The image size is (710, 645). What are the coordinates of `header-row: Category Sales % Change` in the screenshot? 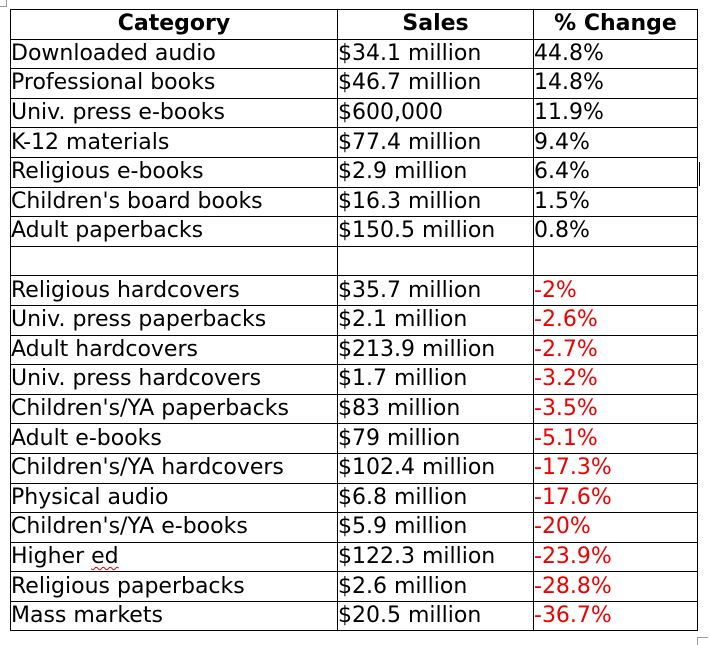 It's located at (354, 24).